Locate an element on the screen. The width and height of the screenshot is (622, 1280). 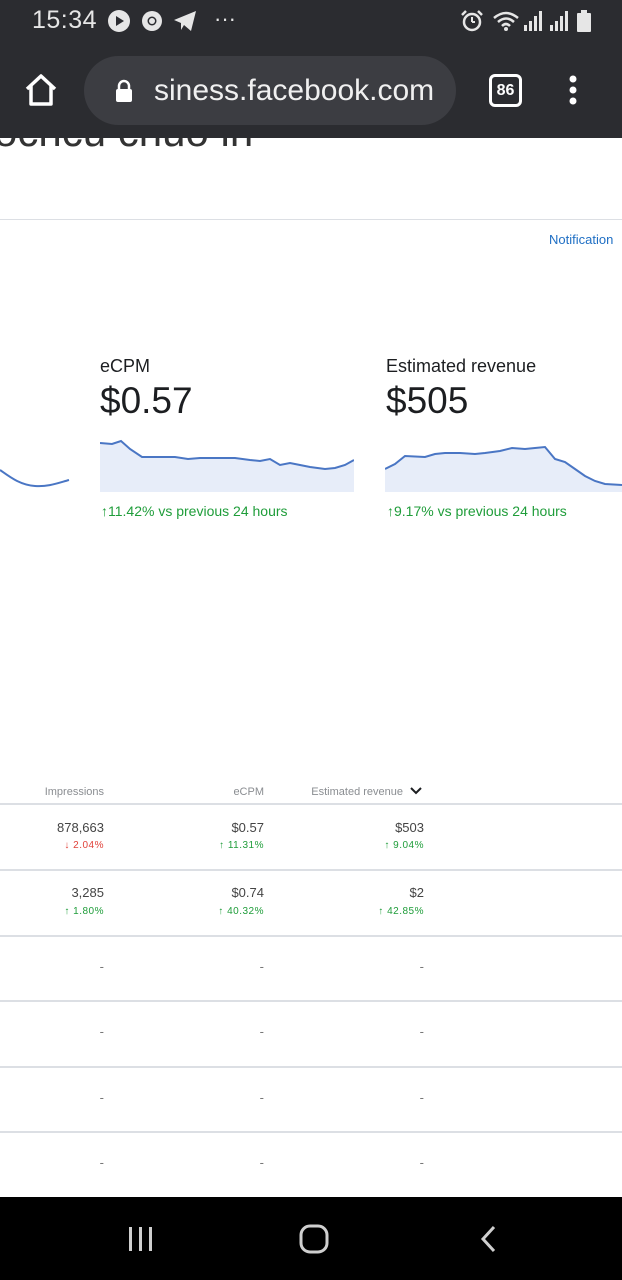
cell-ecpm: $0.57 is located at coordinates (247, 827).